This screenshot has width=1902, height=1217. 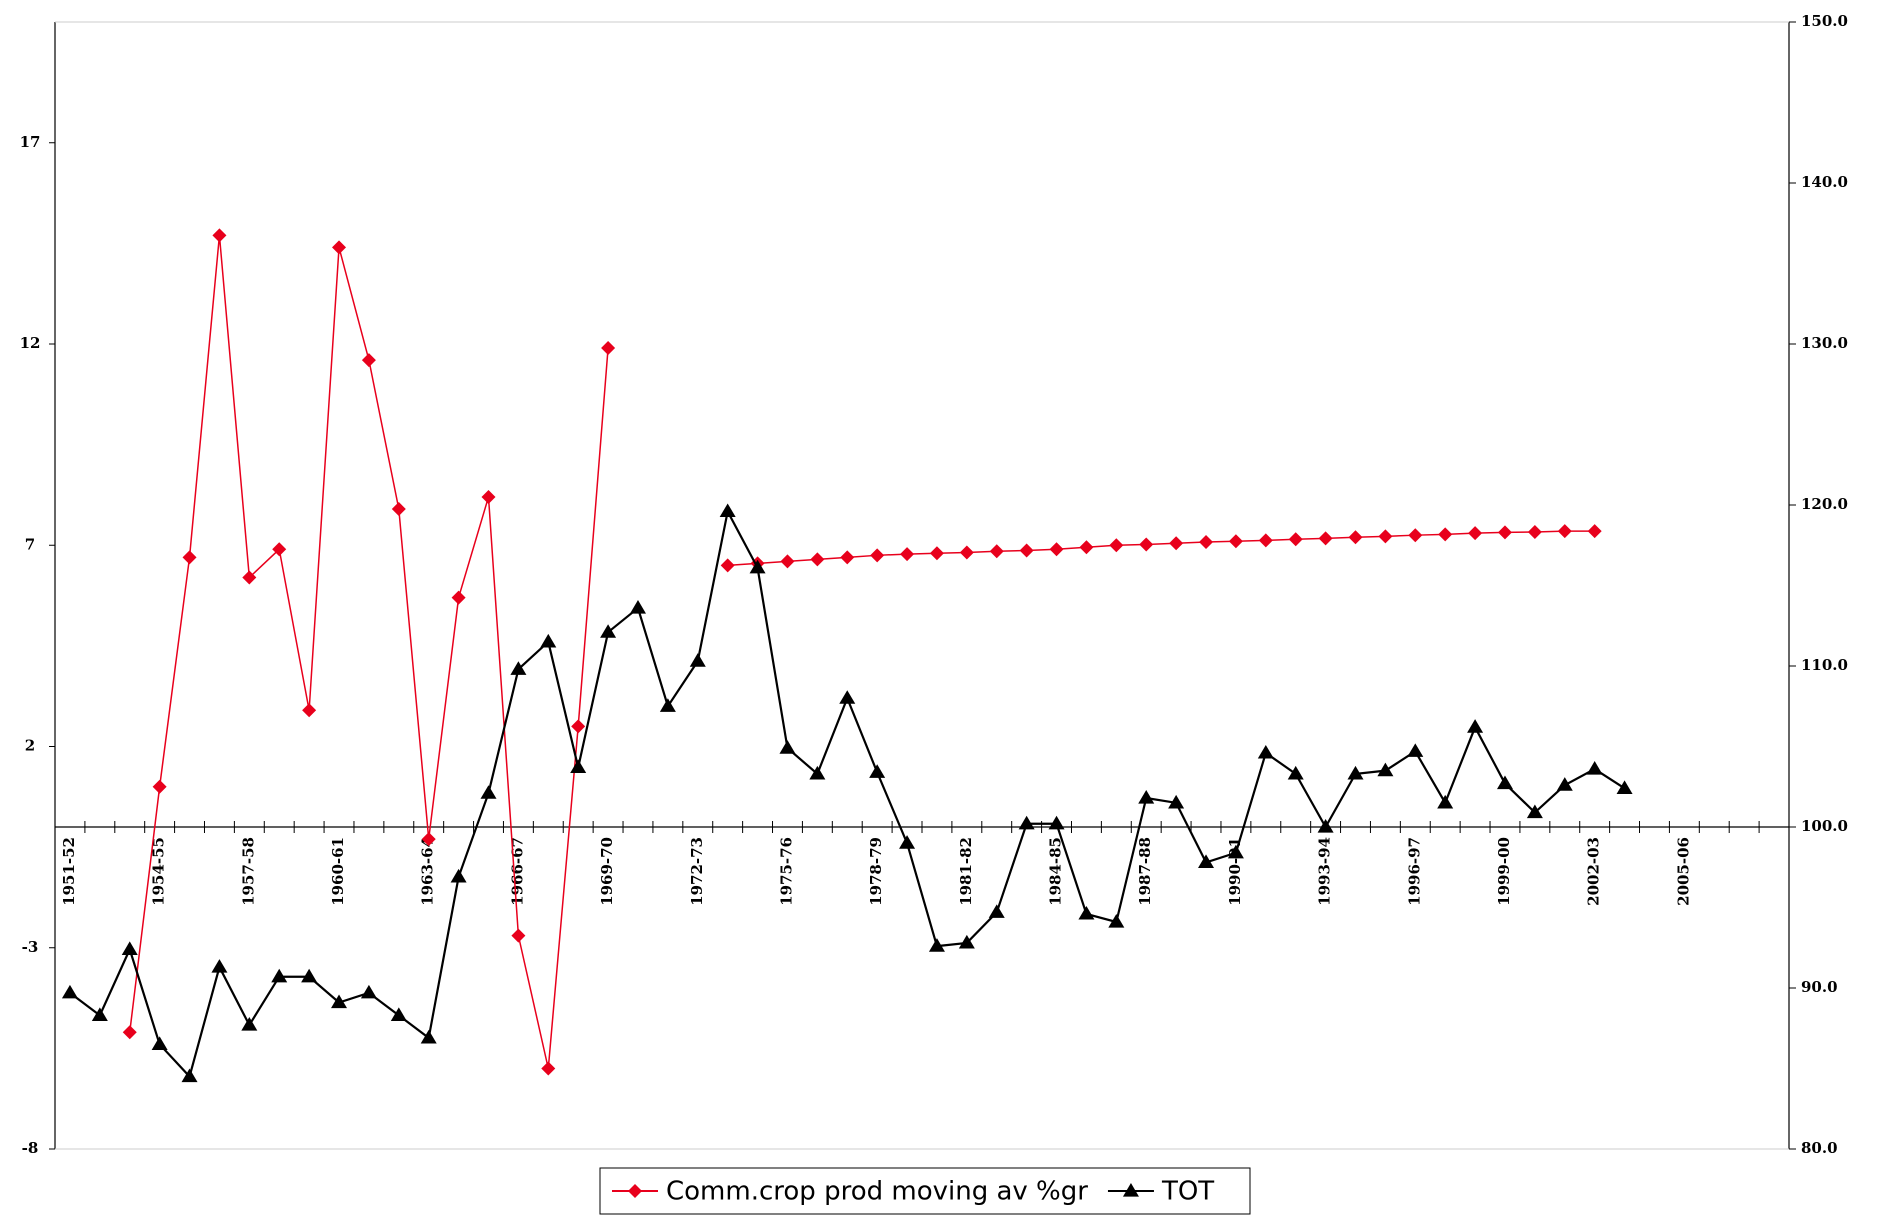 What do you see at coordinates (966, 871) in the screenshot?
I see `x-tick-label: 1981-82` at bounding box center [966, 871].